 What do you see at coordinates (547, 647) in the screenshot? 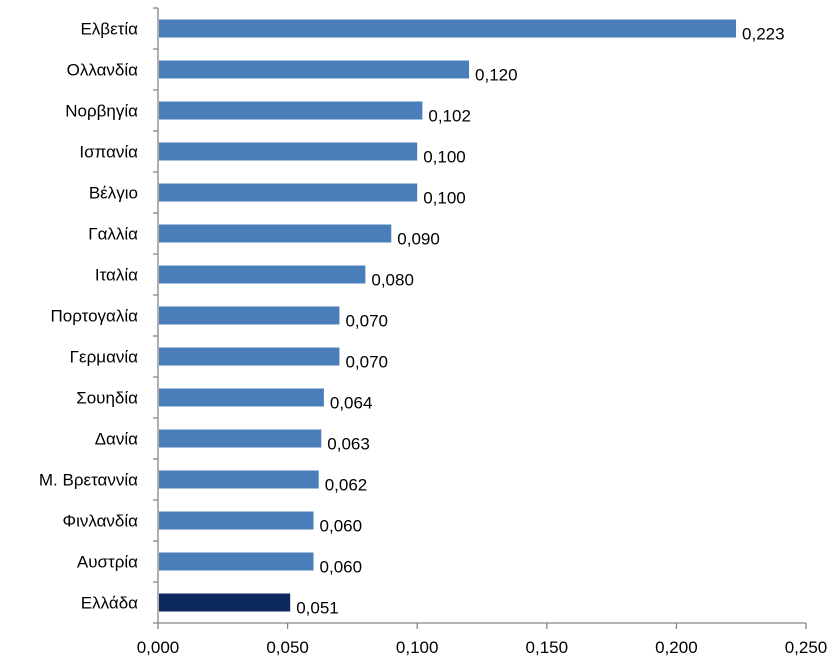
I see `x-tick-label: 0,150` at bounding box center [547, 647].